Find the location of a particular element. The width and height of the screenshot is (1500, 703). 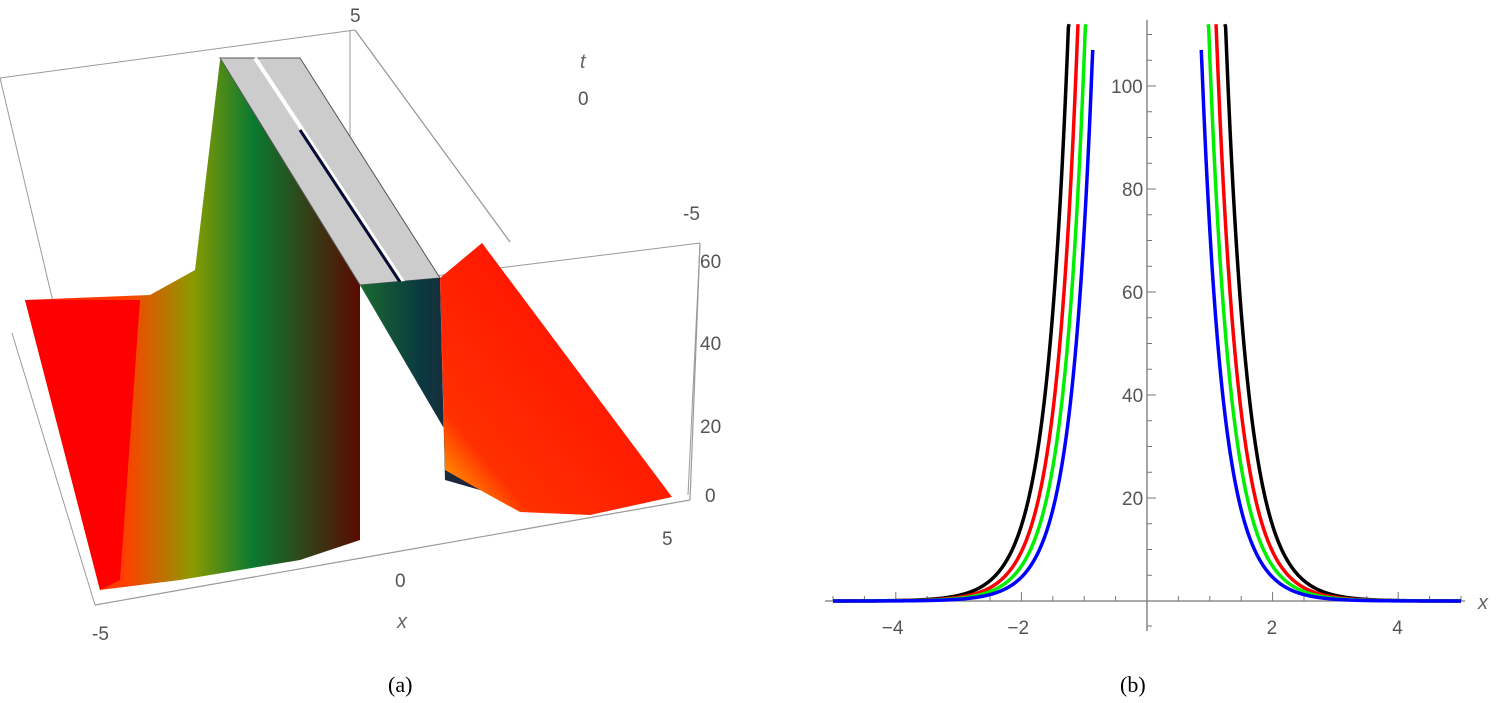

x-tick-label: -5 is located at coordinates (100, 634).